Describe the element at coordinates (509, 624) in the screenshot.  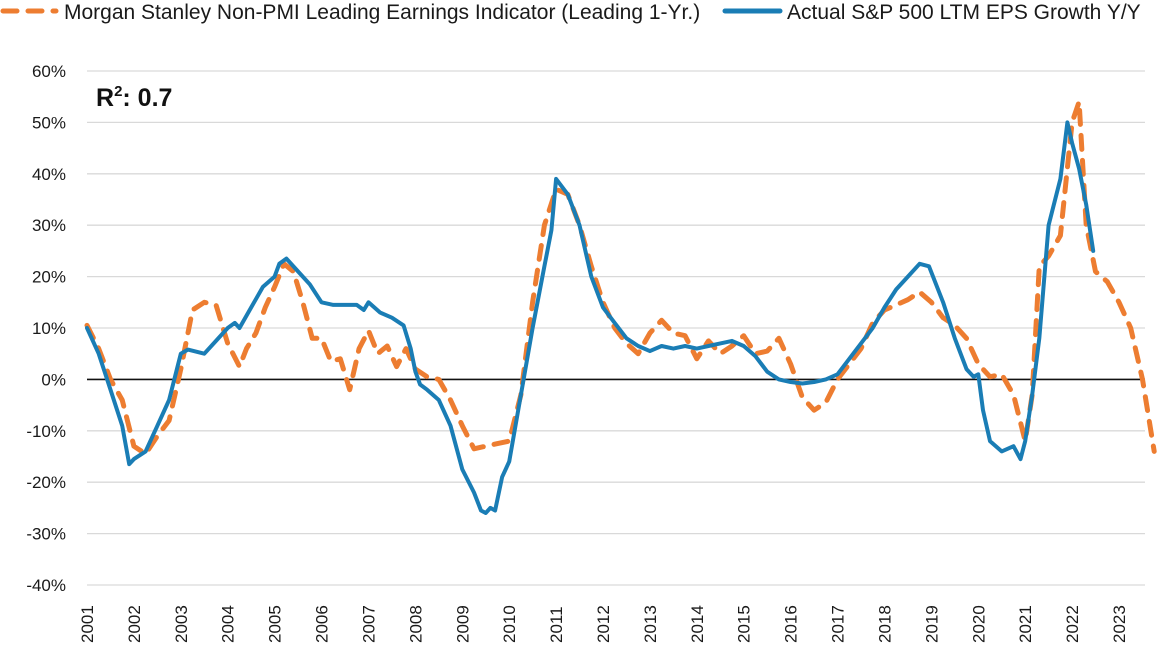
I see `x-tick-label: 2010` at that location.